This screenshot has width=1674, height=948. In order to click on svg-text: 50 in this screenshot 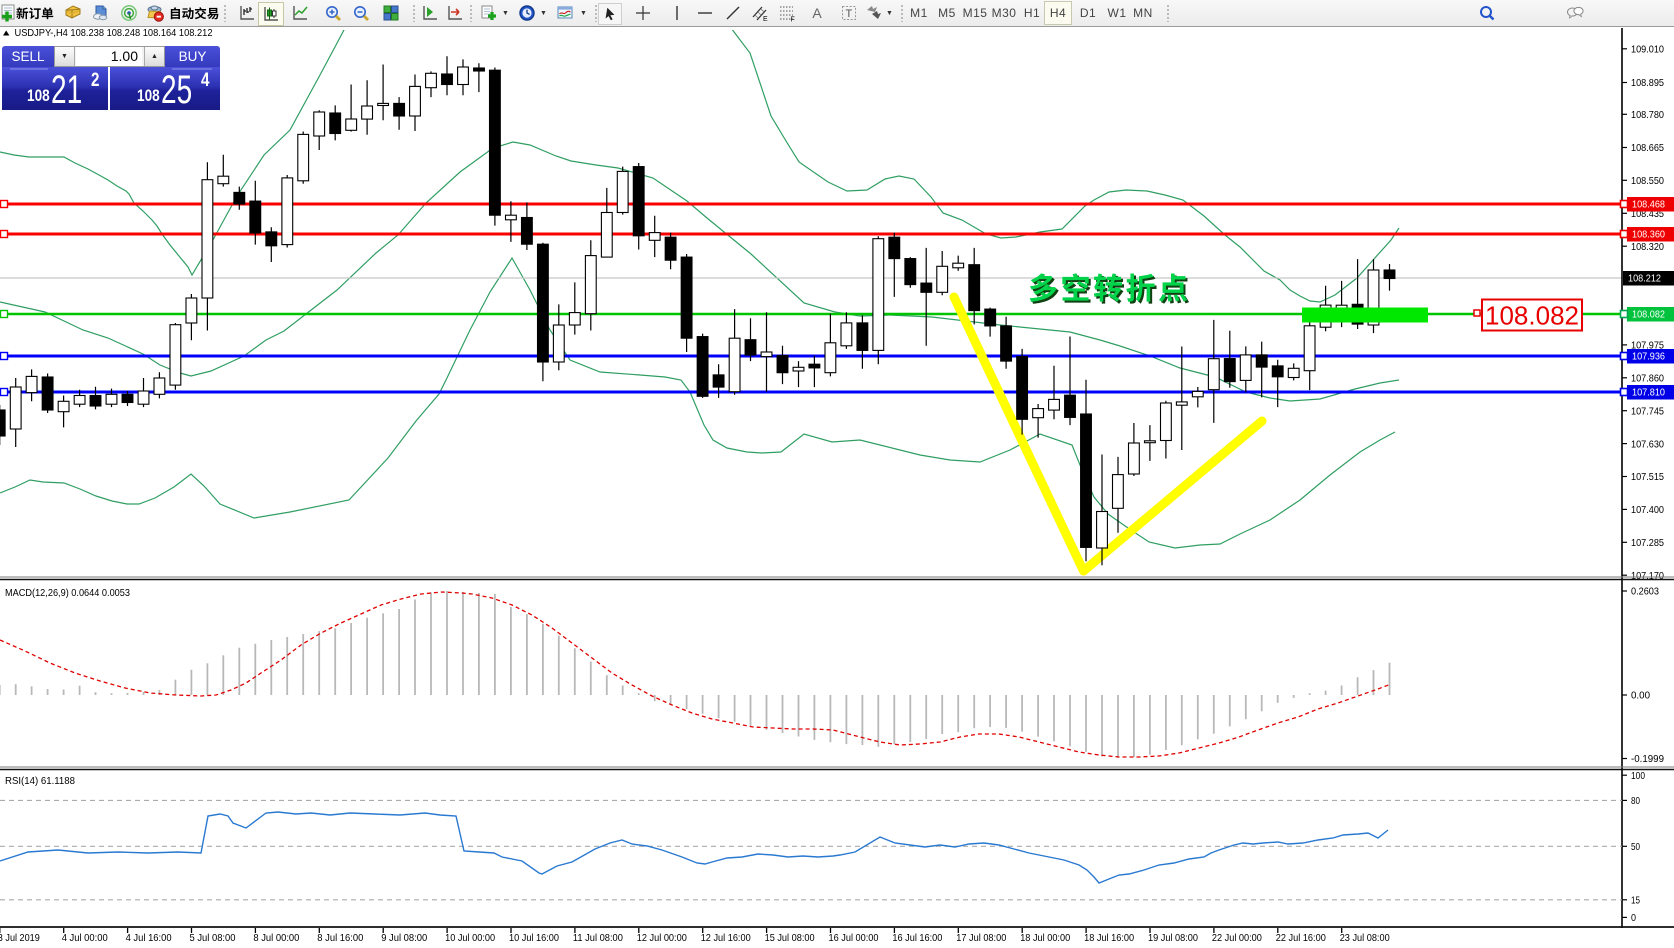, I will do `click(1635, 847)`.